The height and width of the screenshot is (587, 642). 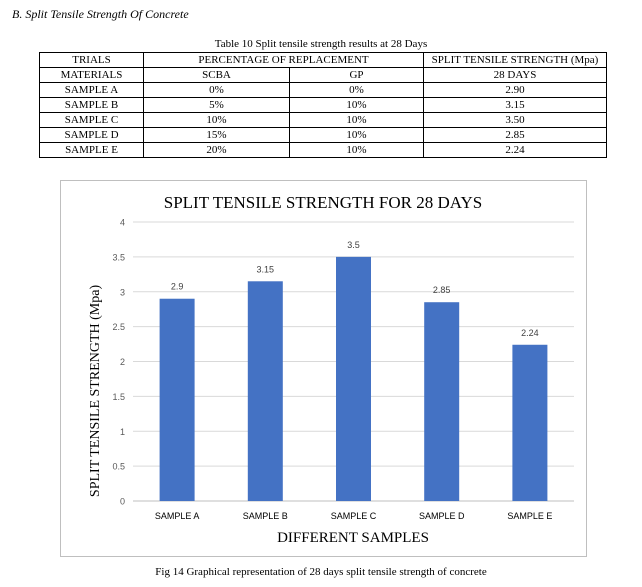 What do you see at coordinates (515, 60) in the screenshot?
I see `header-strength: SPLIT TENSILE STRENGTH (Mpa)` at bounding box center [515, 60].